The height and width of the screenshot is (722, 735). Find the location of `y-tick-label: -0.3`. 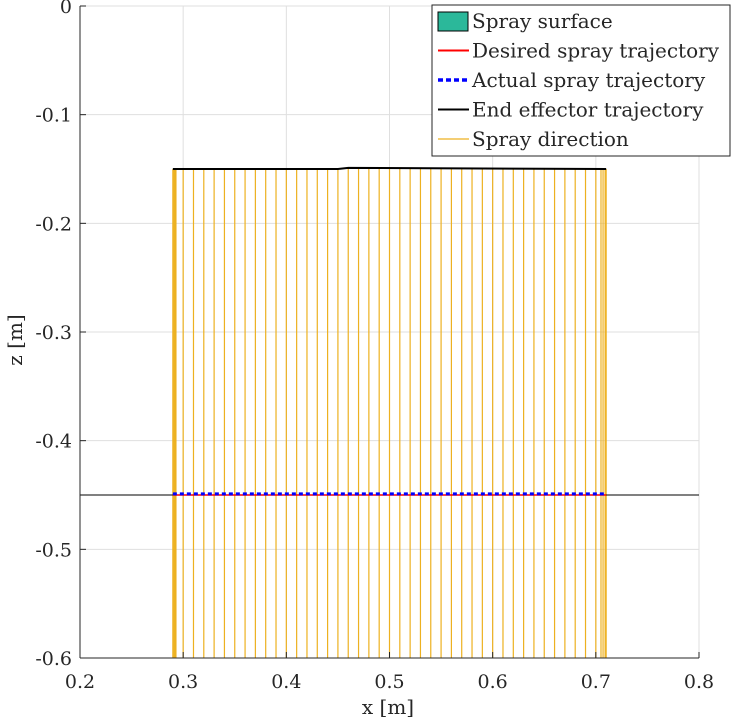

y-tick-label: -0.3 is located at coordinates (53, 333).